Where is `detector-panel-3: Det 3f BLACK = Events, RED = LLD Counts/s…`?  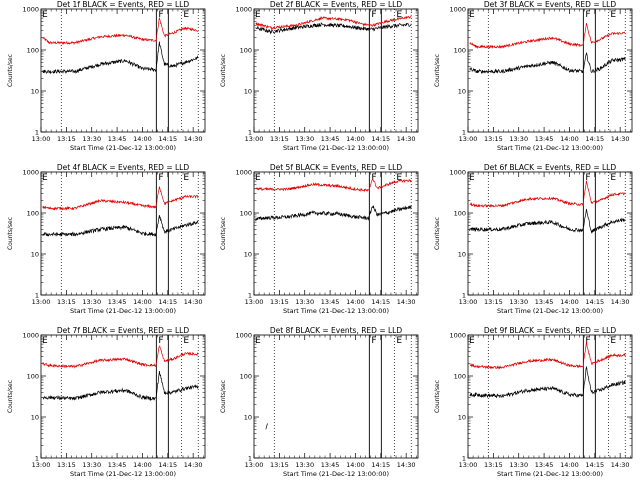
detector-panel-3: Det 3f BLACK = Events, RED = LLD Counts/s… is located at coordinates (533, 76).